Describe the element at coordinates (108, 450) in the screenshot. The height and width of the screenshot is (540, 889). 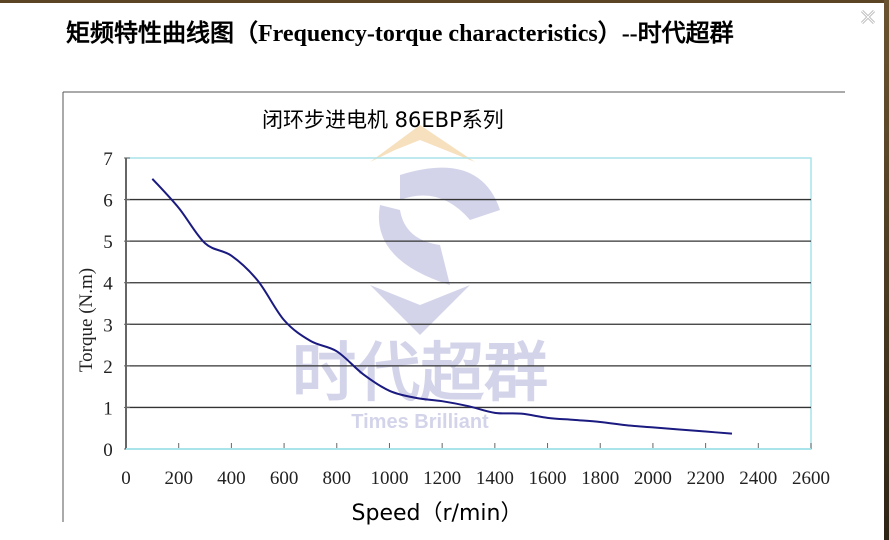
I see `y-tick-label: 0` at that location.